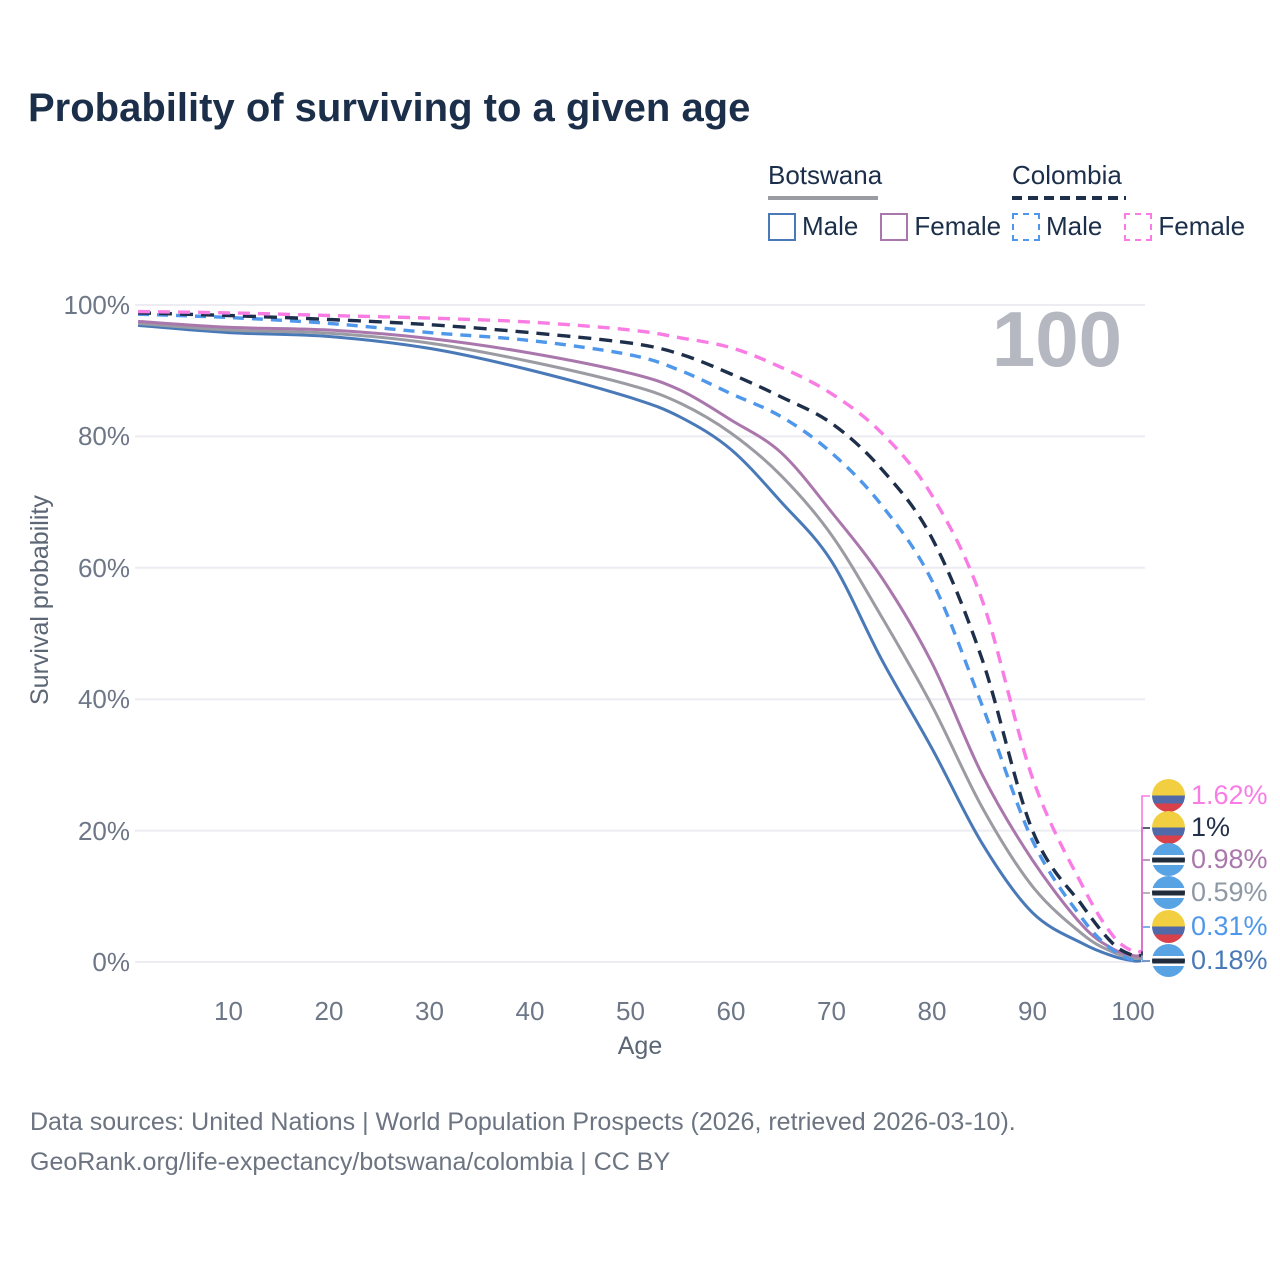 The width and height of the screenshot is (1280, 1280). I want to click on leader-line-botswana_both, so click(1145, 925).